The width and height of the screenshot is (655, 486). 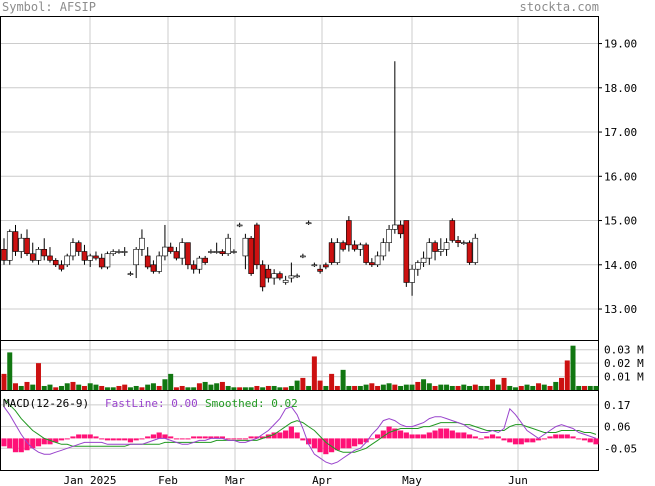 What do you see at coordinates (251, 403) in the screenshot?
I see `macd-legend-smoothed: Smoothed: 0.02` at bounding box center [251, 403].